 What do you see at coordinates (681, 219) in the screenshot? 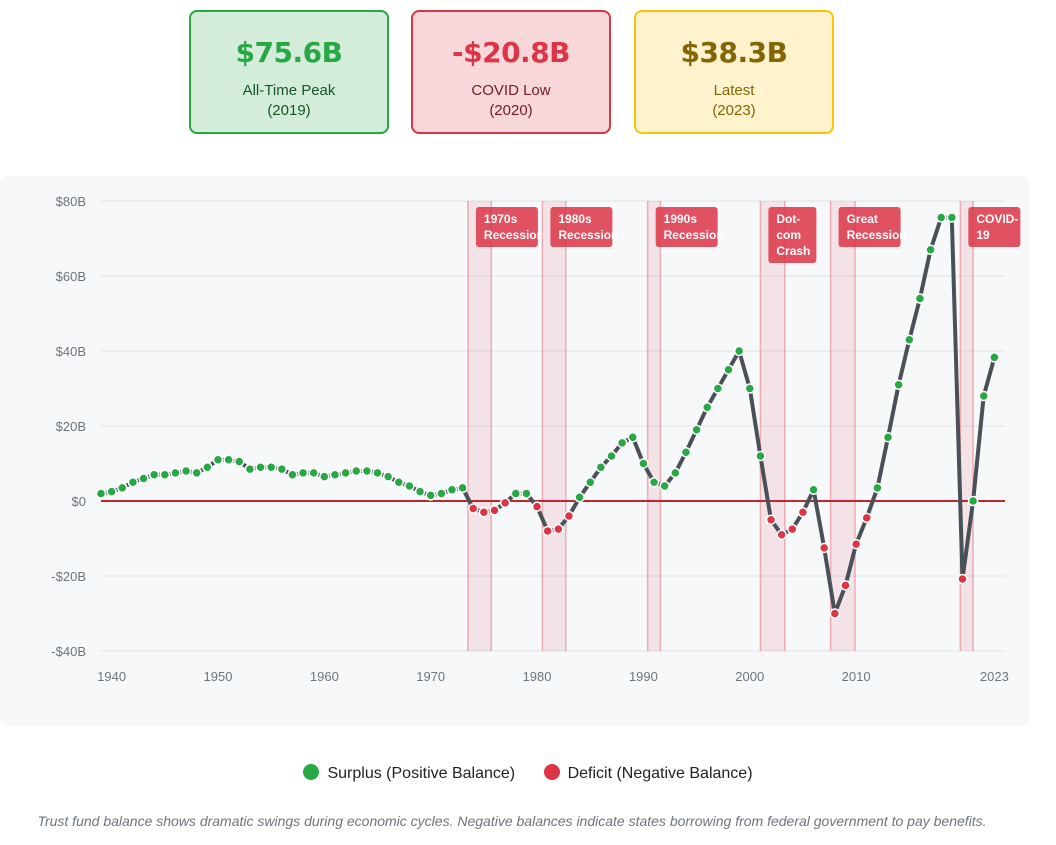
I see `recession-label-text: 1990s` at bounding box center [681, 219].